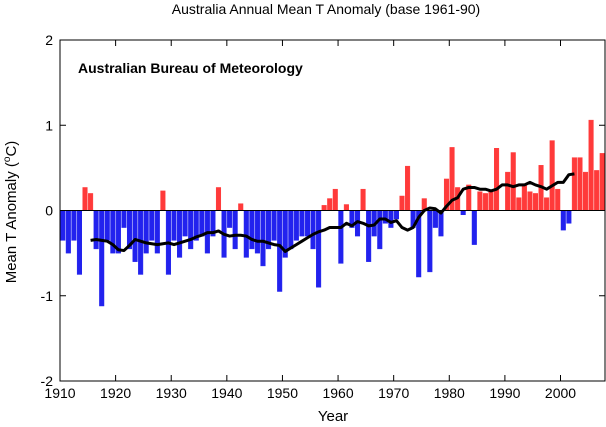 This screenshot has width=606, height=427. Describe the element at coordinates (449, 393) in the screenshot. I see `x-tick-label: 1980` at that location.